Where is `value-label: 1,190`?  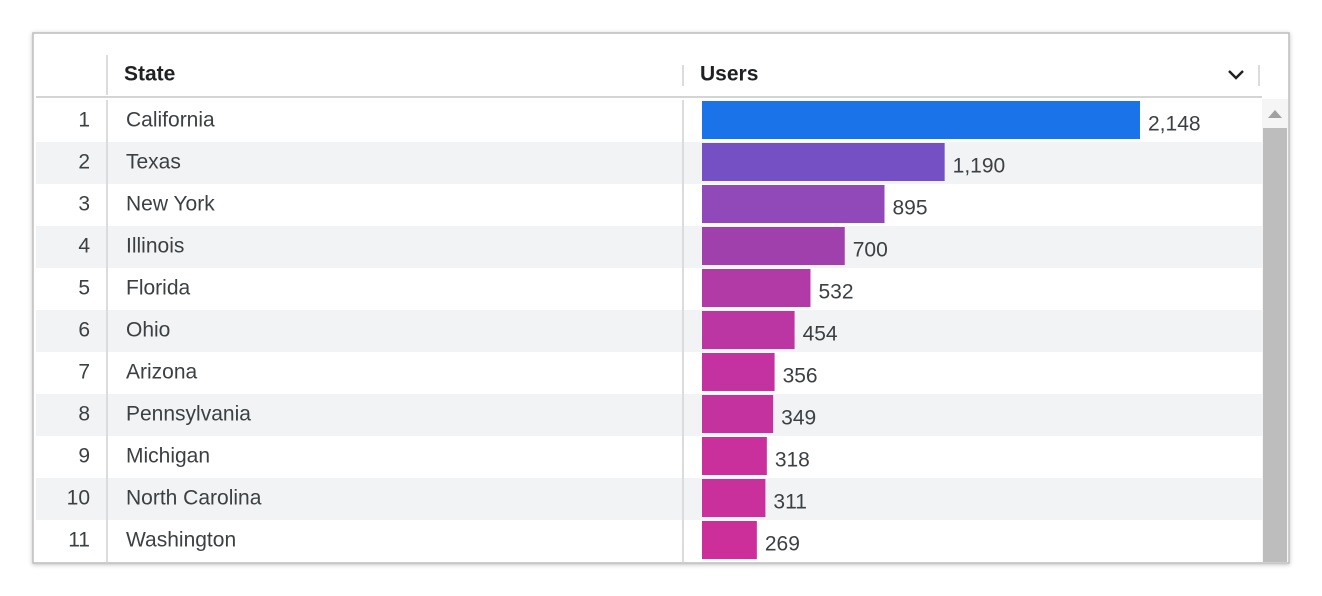
value-label: 1,190 is located at coordinates (979, 166).